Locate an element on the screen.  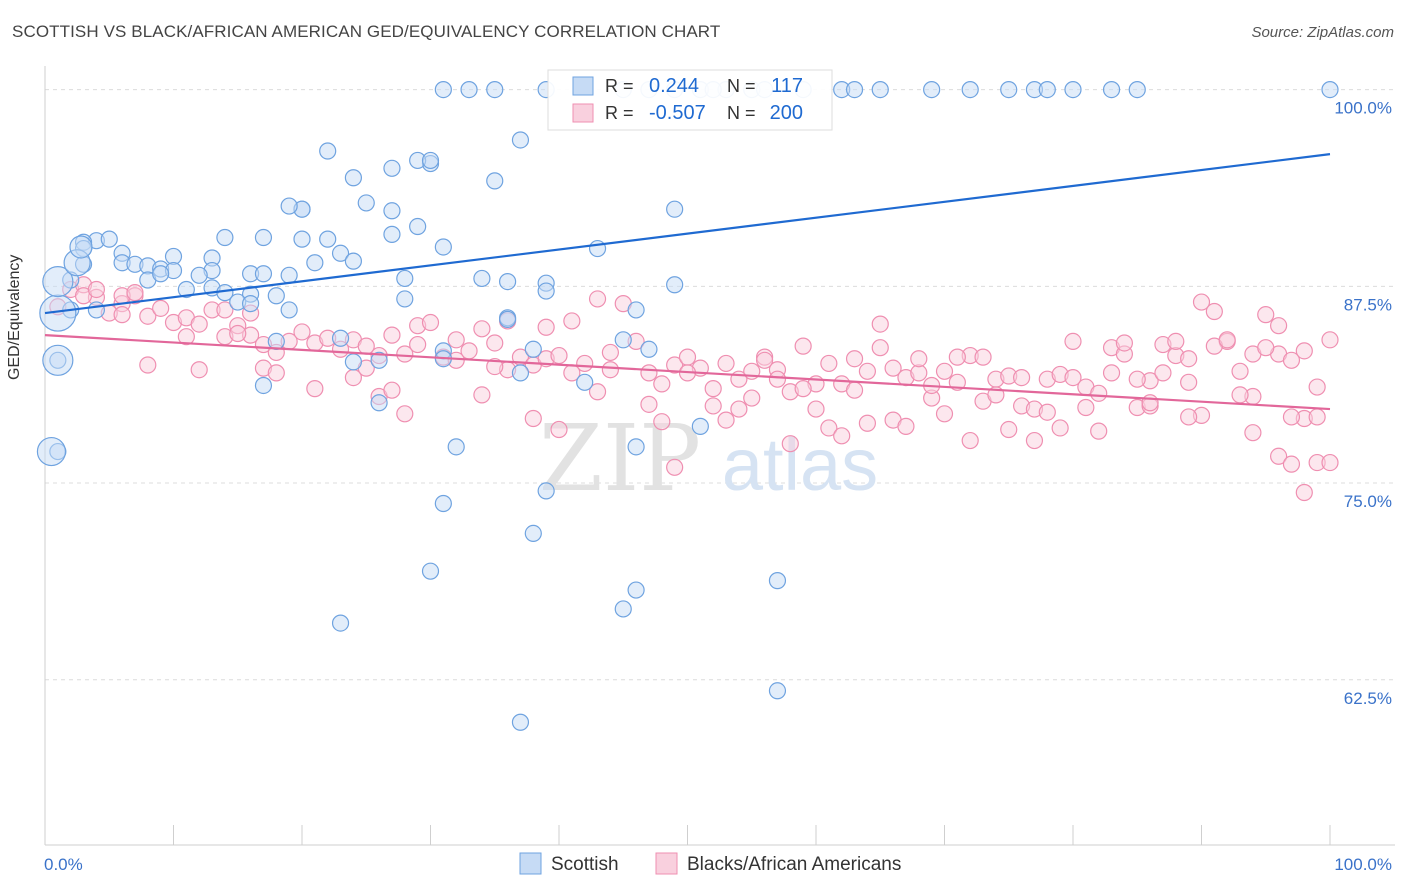
legend-n-value: 117 is located at coordinates (787, 86).